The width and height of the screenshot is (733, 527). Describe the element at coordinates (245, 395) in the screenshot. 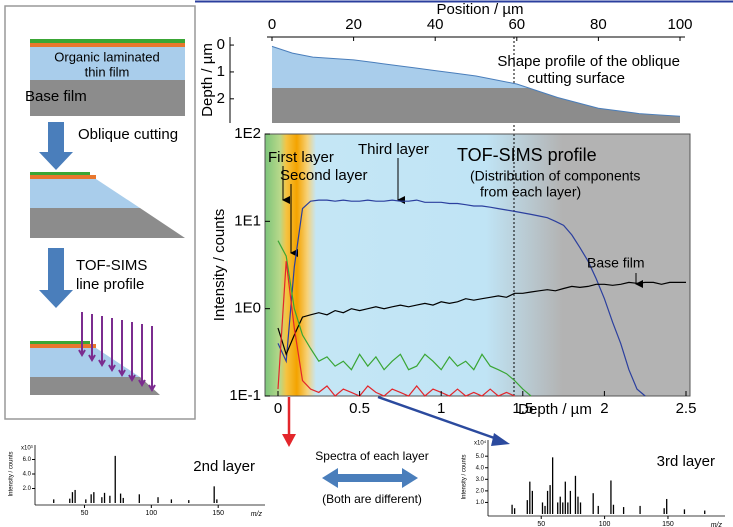

I see `y-tick-label: 1E-1` at that location.